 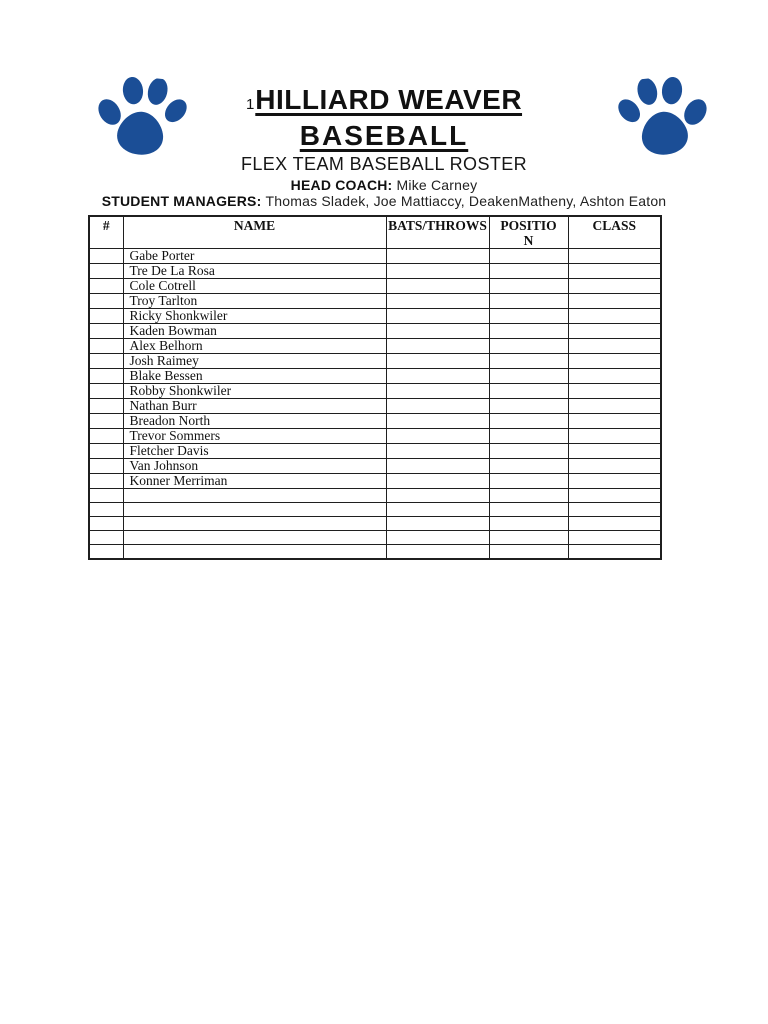 What do you see at coordinates (254, 286) in the screenshot?
I see `cell-name: Cole Cotrell` at bounding box center [254, 286].